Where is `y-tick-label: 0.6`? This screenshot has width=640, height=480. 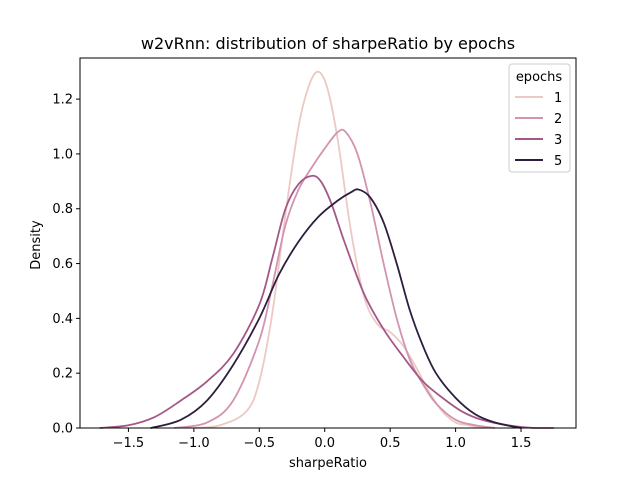 y-tick-label: 0.6 is located at coordinates (62, 264).